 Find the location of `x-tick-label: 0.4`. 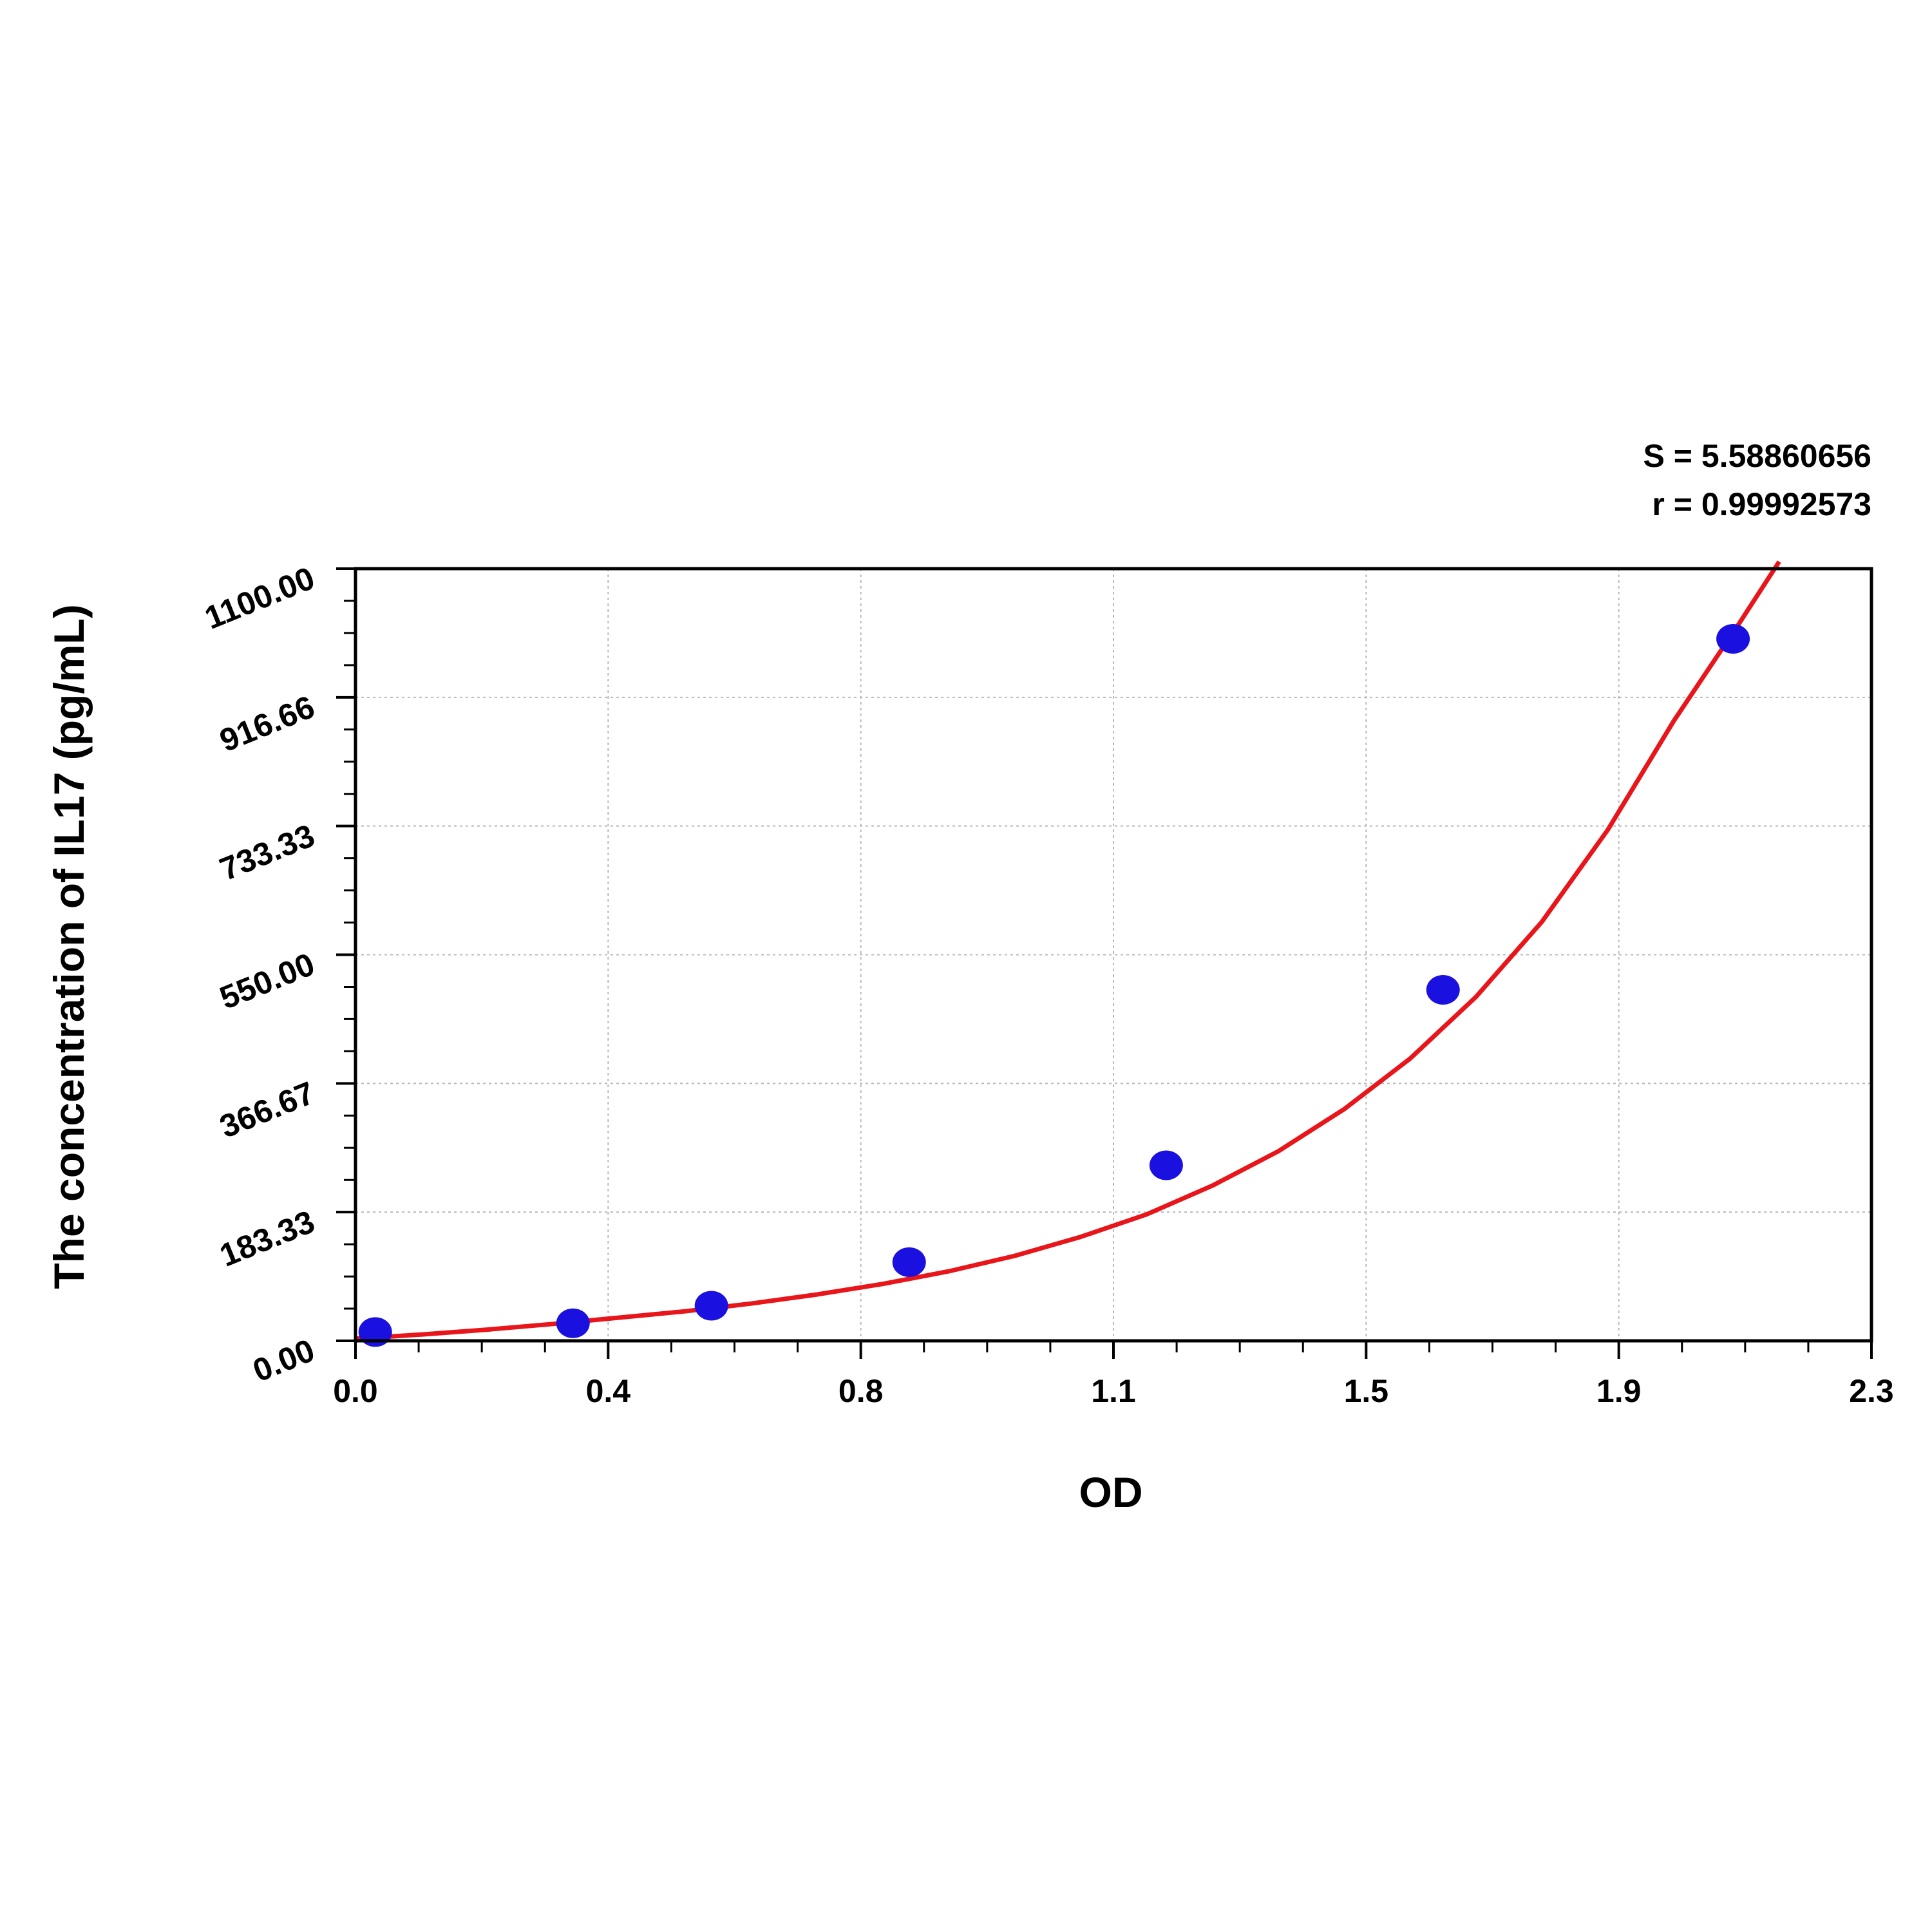

x-tick-label: 0.4 is located at coordinates (608, 1391).